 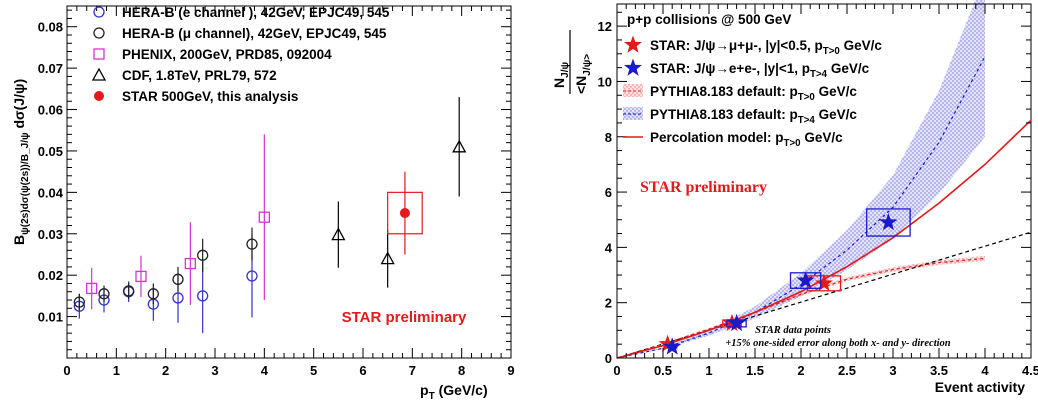 I want to click on y-tick-label: 8, so click(x=608, y=137).